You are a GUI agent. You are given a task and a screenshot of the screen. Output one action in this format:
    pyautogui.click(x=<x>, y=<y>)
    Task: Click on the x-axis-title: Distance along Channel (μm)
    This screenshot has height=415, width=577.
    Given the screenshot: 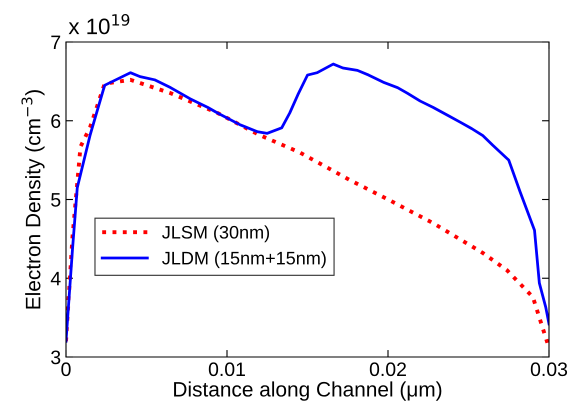 What is the action you would take?
    pyautogui.click(x=308, y=391)
    